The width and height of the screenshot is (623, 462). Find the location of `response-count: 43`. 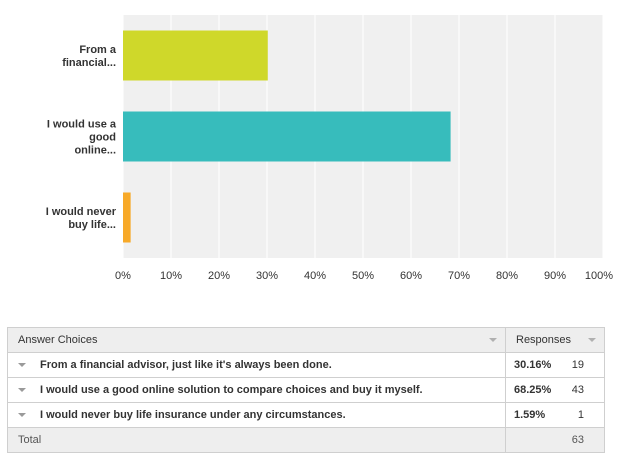

response-count: 43 is located at coordinates (577, 390).